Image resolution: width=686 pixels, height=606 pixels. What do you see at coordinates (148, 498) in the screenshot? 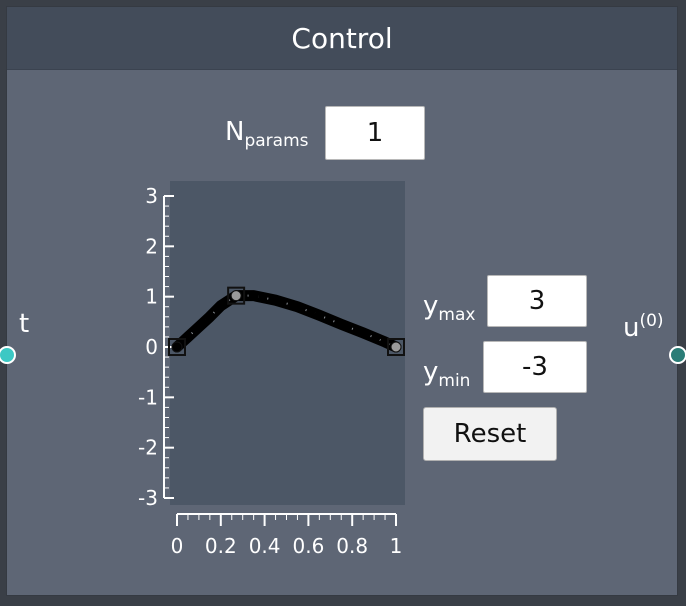
I see `y-tick-label: -3` at bounding box center [148, 498].